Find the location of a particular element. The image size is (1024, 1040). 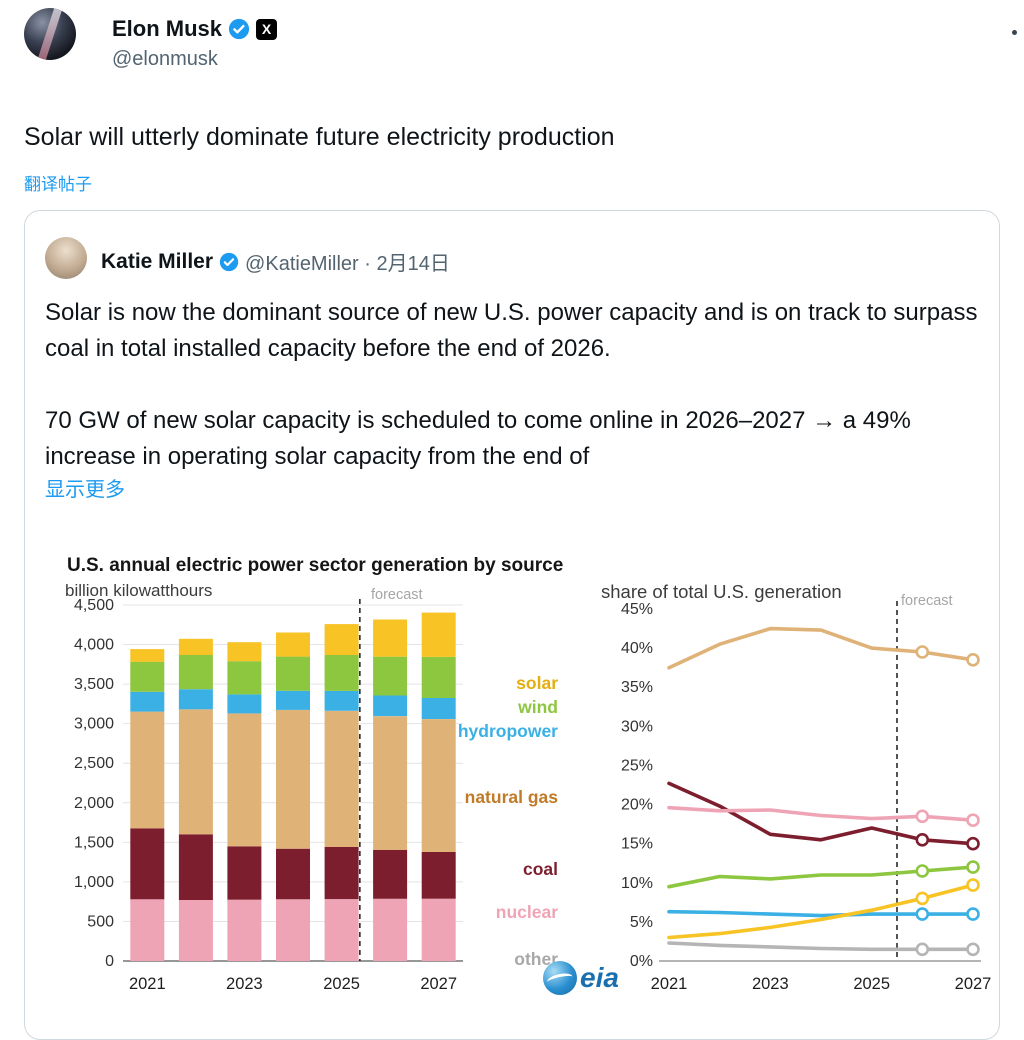

bar-chart-unit-label: billion kilowatthours is located at coordinates (139, 590).